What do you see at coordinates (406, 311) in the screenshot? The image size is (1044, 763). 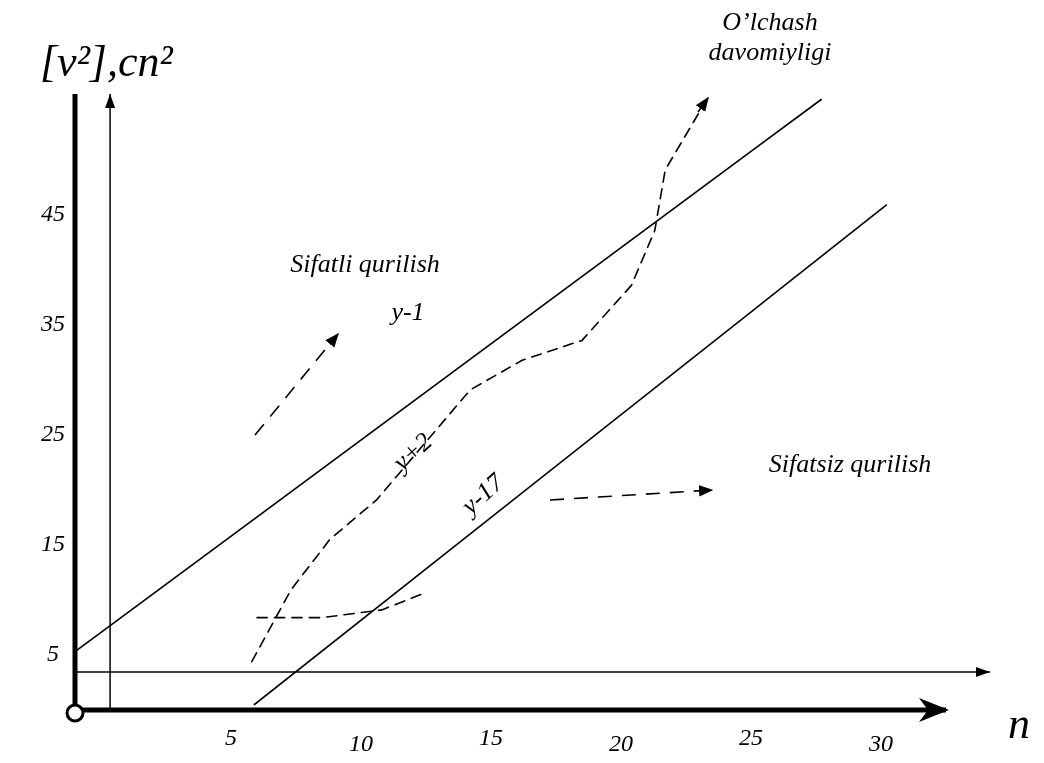 I see `annotation: y-1` at bounding box center [406, 311].